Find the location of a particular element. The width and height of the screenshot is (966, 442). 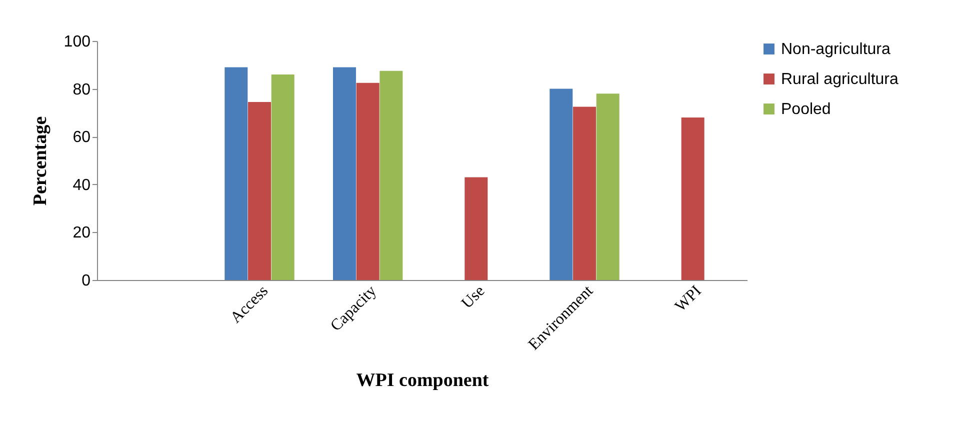

y-tick-label: 80 is located at coordinates (81, 89).